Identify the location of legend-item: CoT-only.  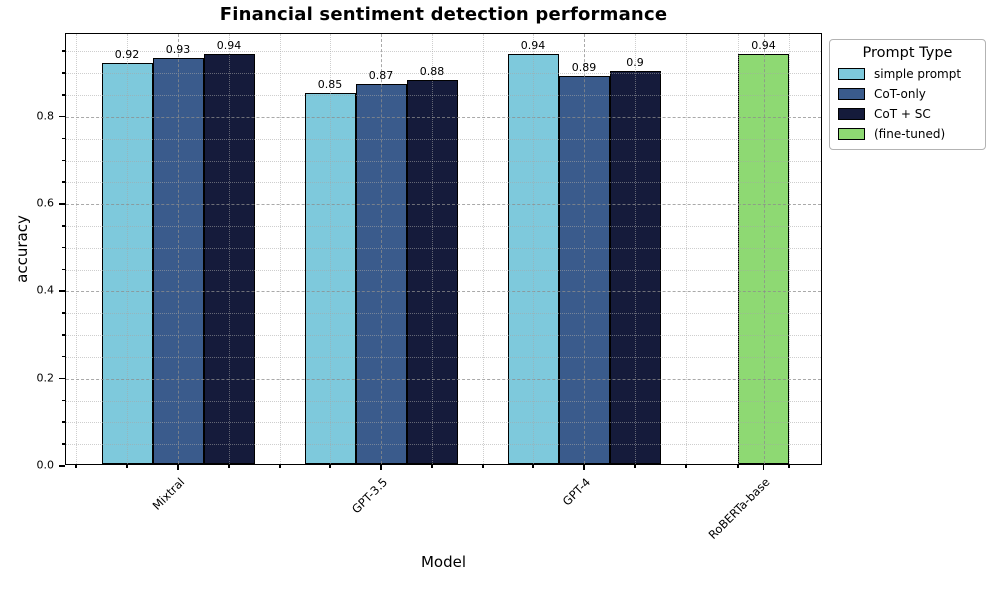
(907, 94).